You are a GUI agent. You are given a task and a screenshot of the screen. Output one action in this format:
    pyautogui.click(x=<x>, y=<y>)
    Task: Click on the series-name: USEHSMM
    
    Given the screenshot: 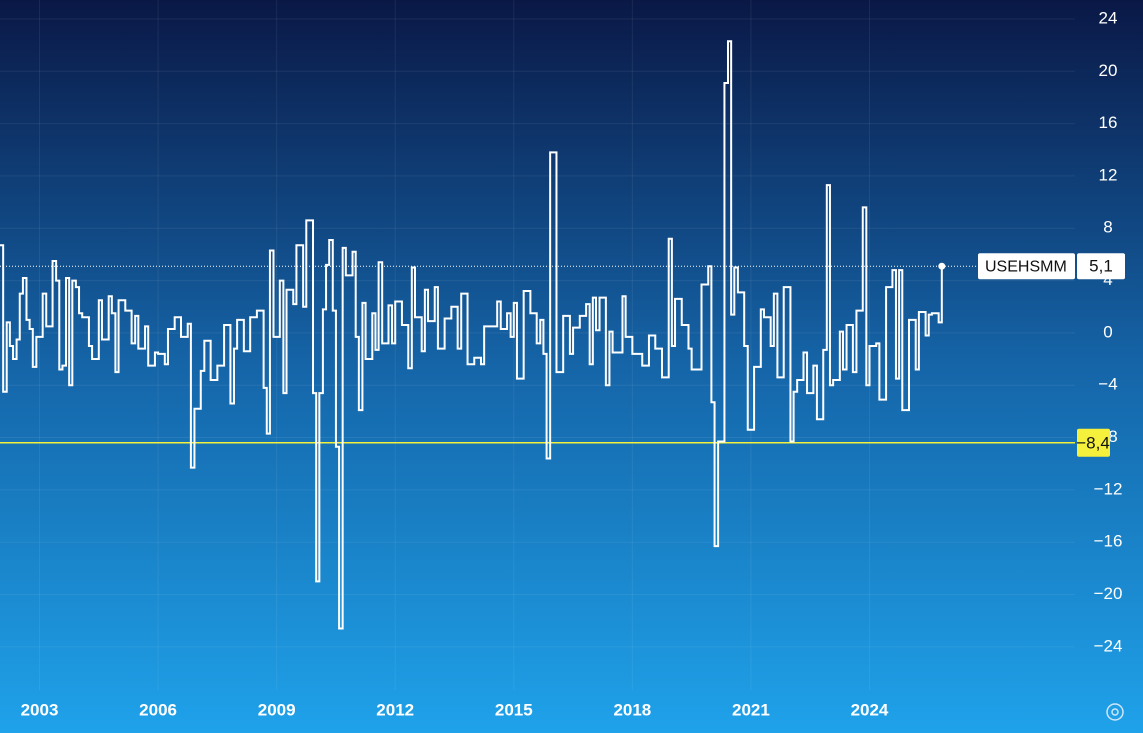 What is the action you would take?
    pyautogui.click(x=1026, y=266)
    